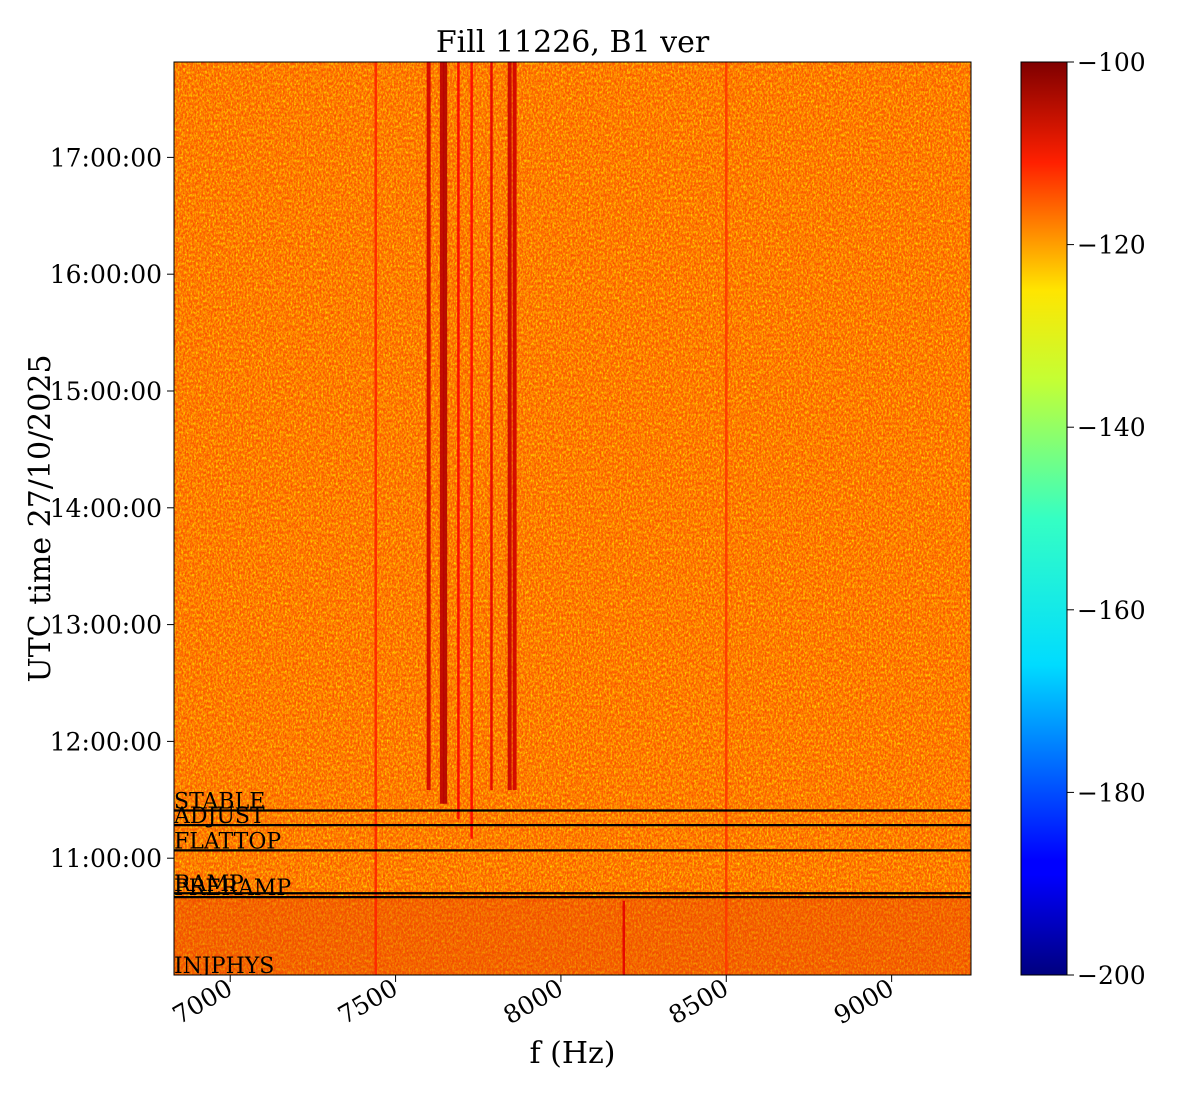  What do you see at coordinates (1111, 427) in the screenshot?
I see `colorbar-tick-label: −140` at bounding box center [1111, 427].